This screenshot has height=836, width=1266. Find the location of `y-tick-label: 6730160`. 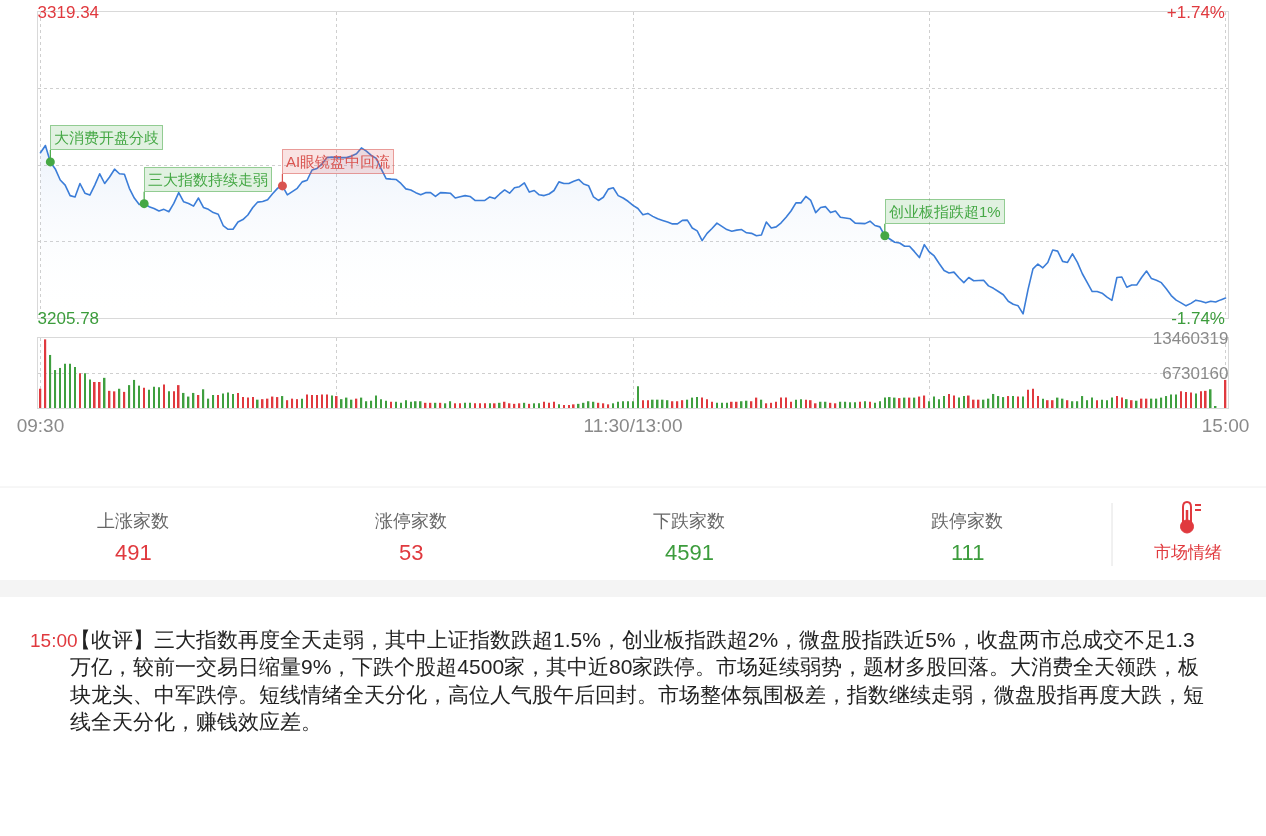

y-tick-label: 6730160 is located at coordinates (1195, 373).